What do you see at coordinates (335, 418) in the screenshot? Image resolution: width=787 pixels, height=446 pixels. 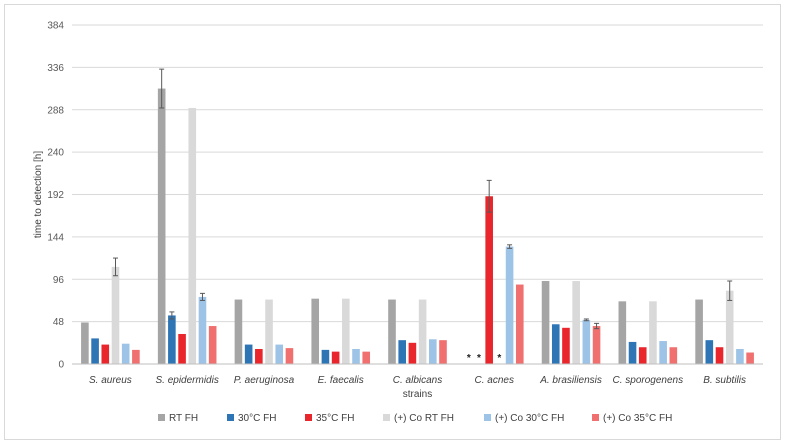 I see `legend-label: 35°C FH` at bounding box center [335, 418].